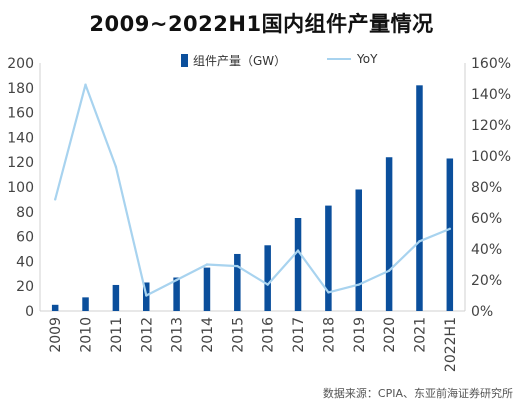 Image resolution: width=523 pixels, height=411 pixels. What do you see at coordinates (20, 64) in the screenshot?
I see `y-left-tick-label: 200` at bounding box center [20, 64].